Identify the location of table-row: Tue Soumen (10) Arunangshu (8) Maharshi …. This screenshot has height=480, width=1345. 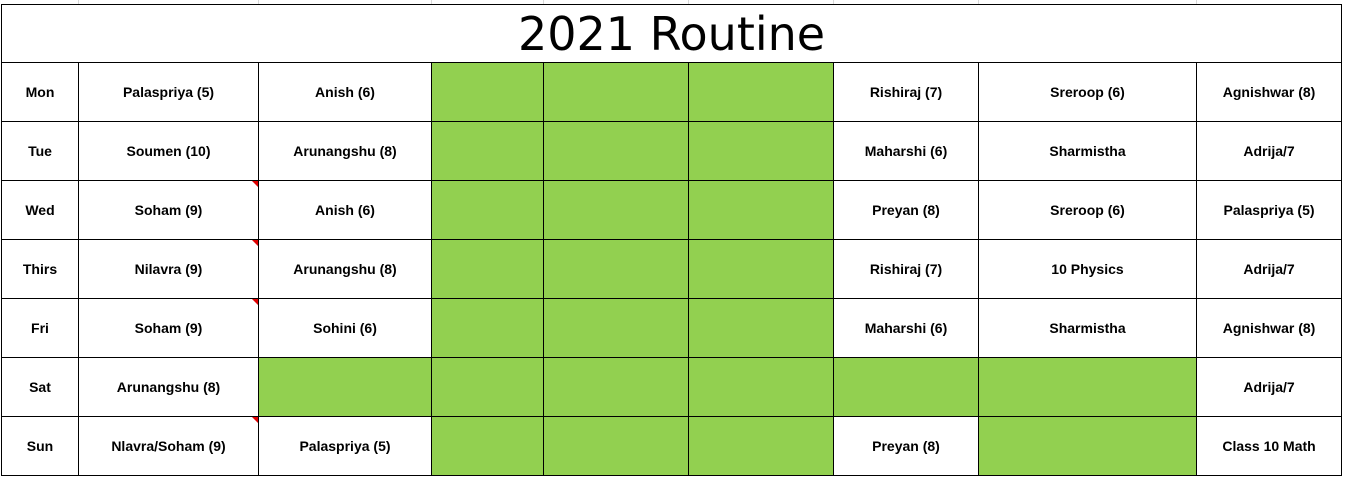
(672, 151).